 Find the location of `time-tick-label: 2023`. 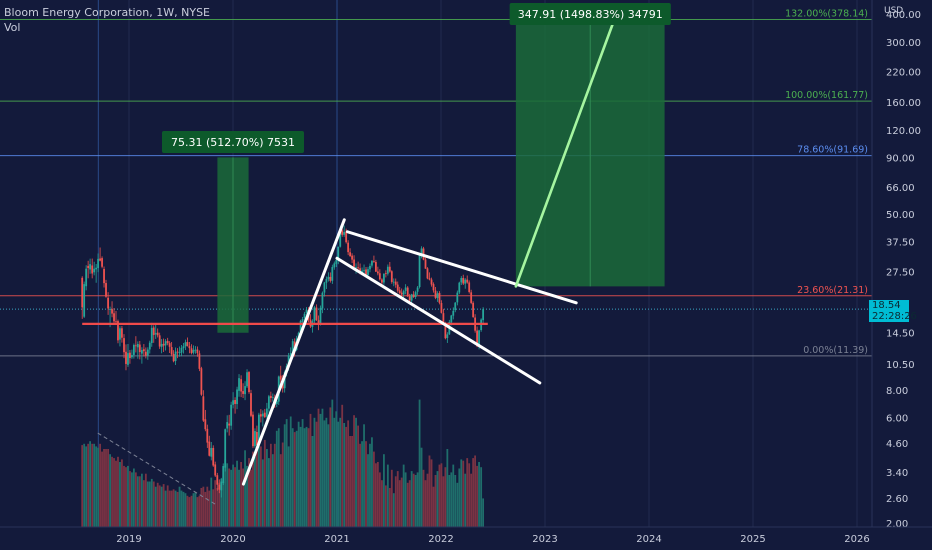

time-tick-label: 2023 is located at coordinates (544, 539).